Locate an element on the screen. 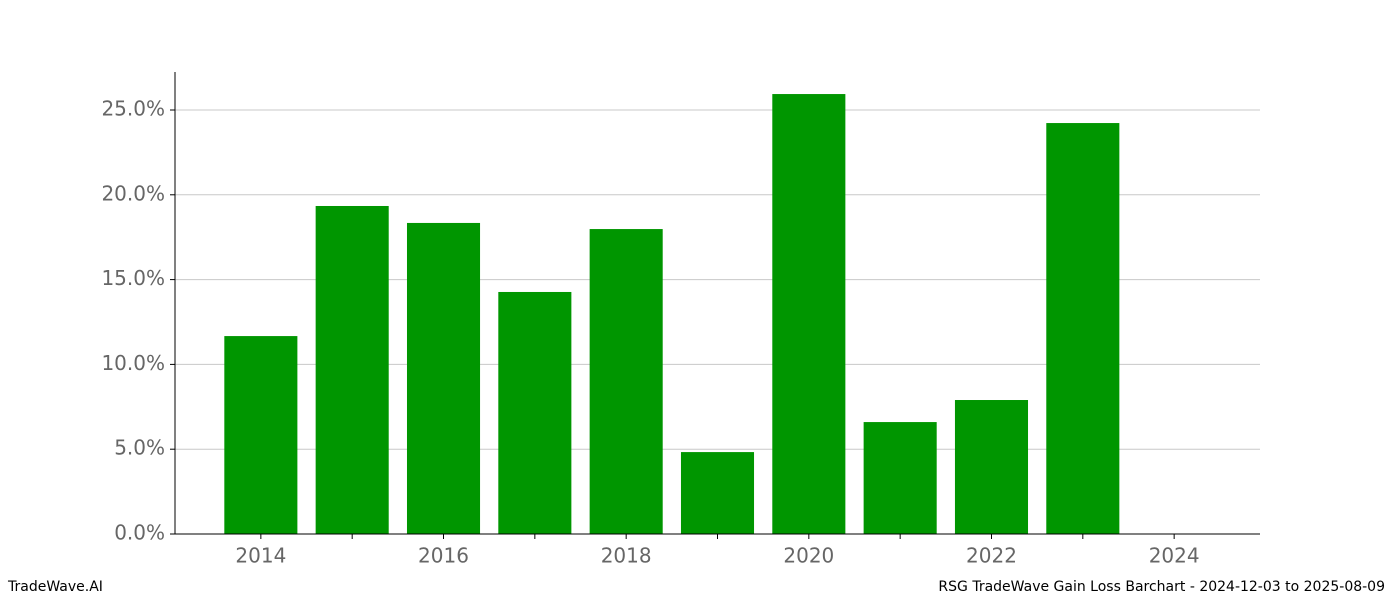 The height and width of the screenshot is (600, 1400). brand: TradeWave.AI is located at coordinates (55, 587).